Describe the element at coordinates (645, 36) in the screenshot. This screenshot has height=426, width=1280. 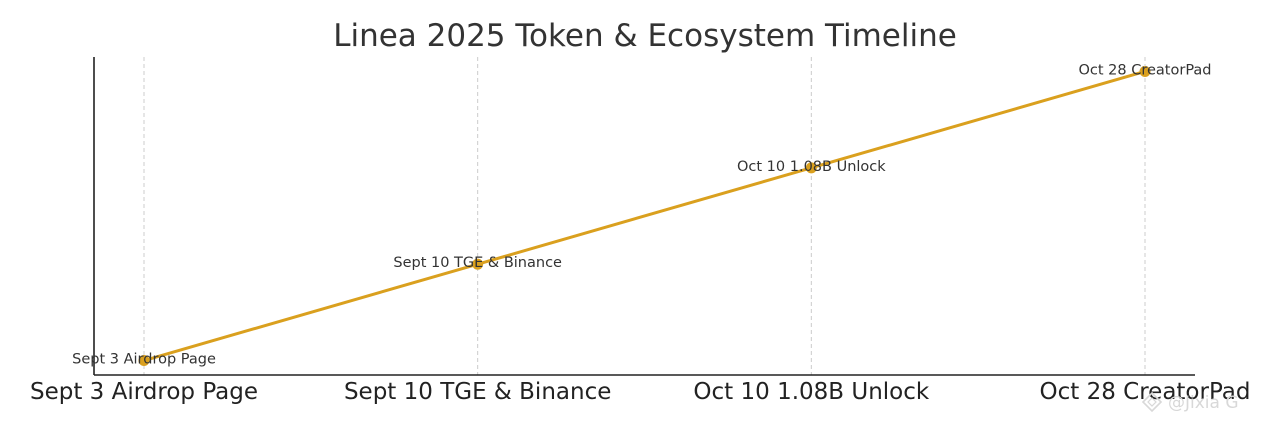
I see `chart-title: Linea 2025 Token & Ecosystem Timeline` at that location.